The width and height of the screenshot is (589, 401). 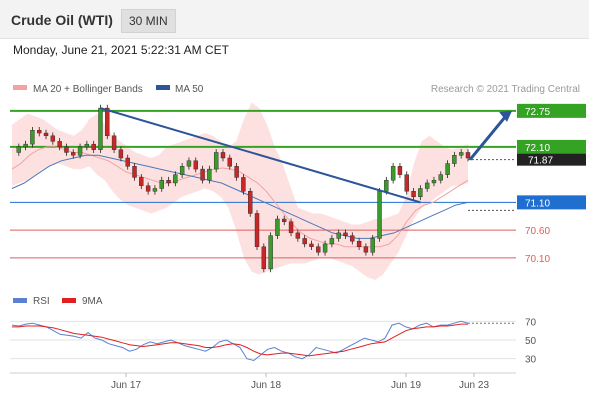 I want to click on x-label-2: Jun 19, so click(x=406, y=385).